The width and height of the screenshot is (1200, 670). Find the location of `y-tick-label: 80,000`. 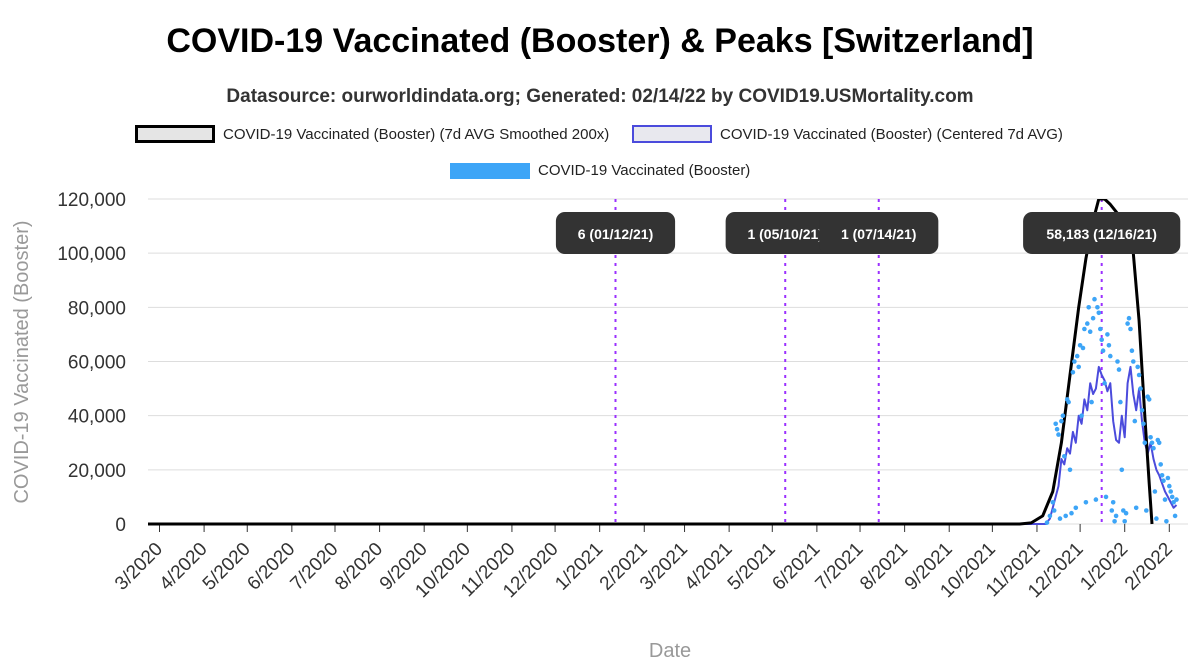

y-tick-label: 80,000 is located at coordinates (97, 308).